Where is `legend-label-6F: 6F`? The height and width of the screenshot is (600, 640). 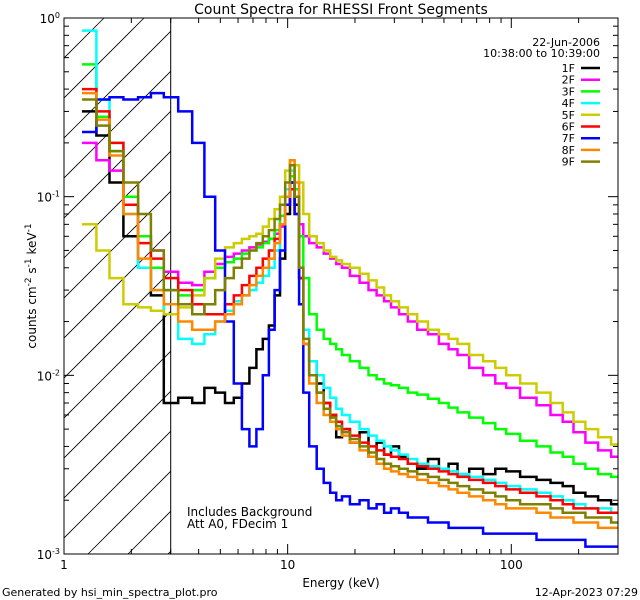
legend-label-6F: 6F is located at coordinates (568, 127).